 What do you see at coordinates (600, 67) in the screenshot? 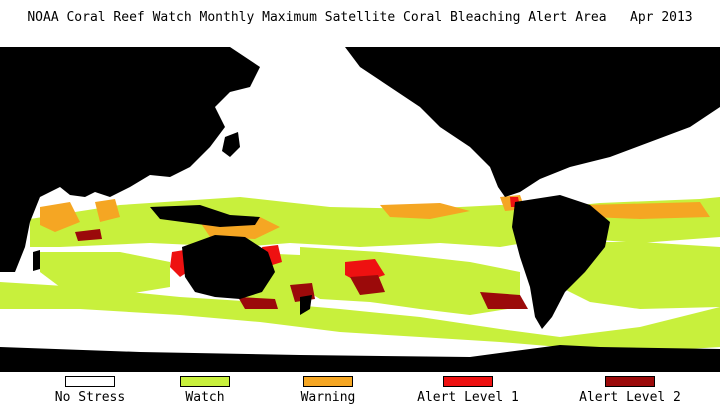
I see `land-greenland` at bounding box center [600, 67].